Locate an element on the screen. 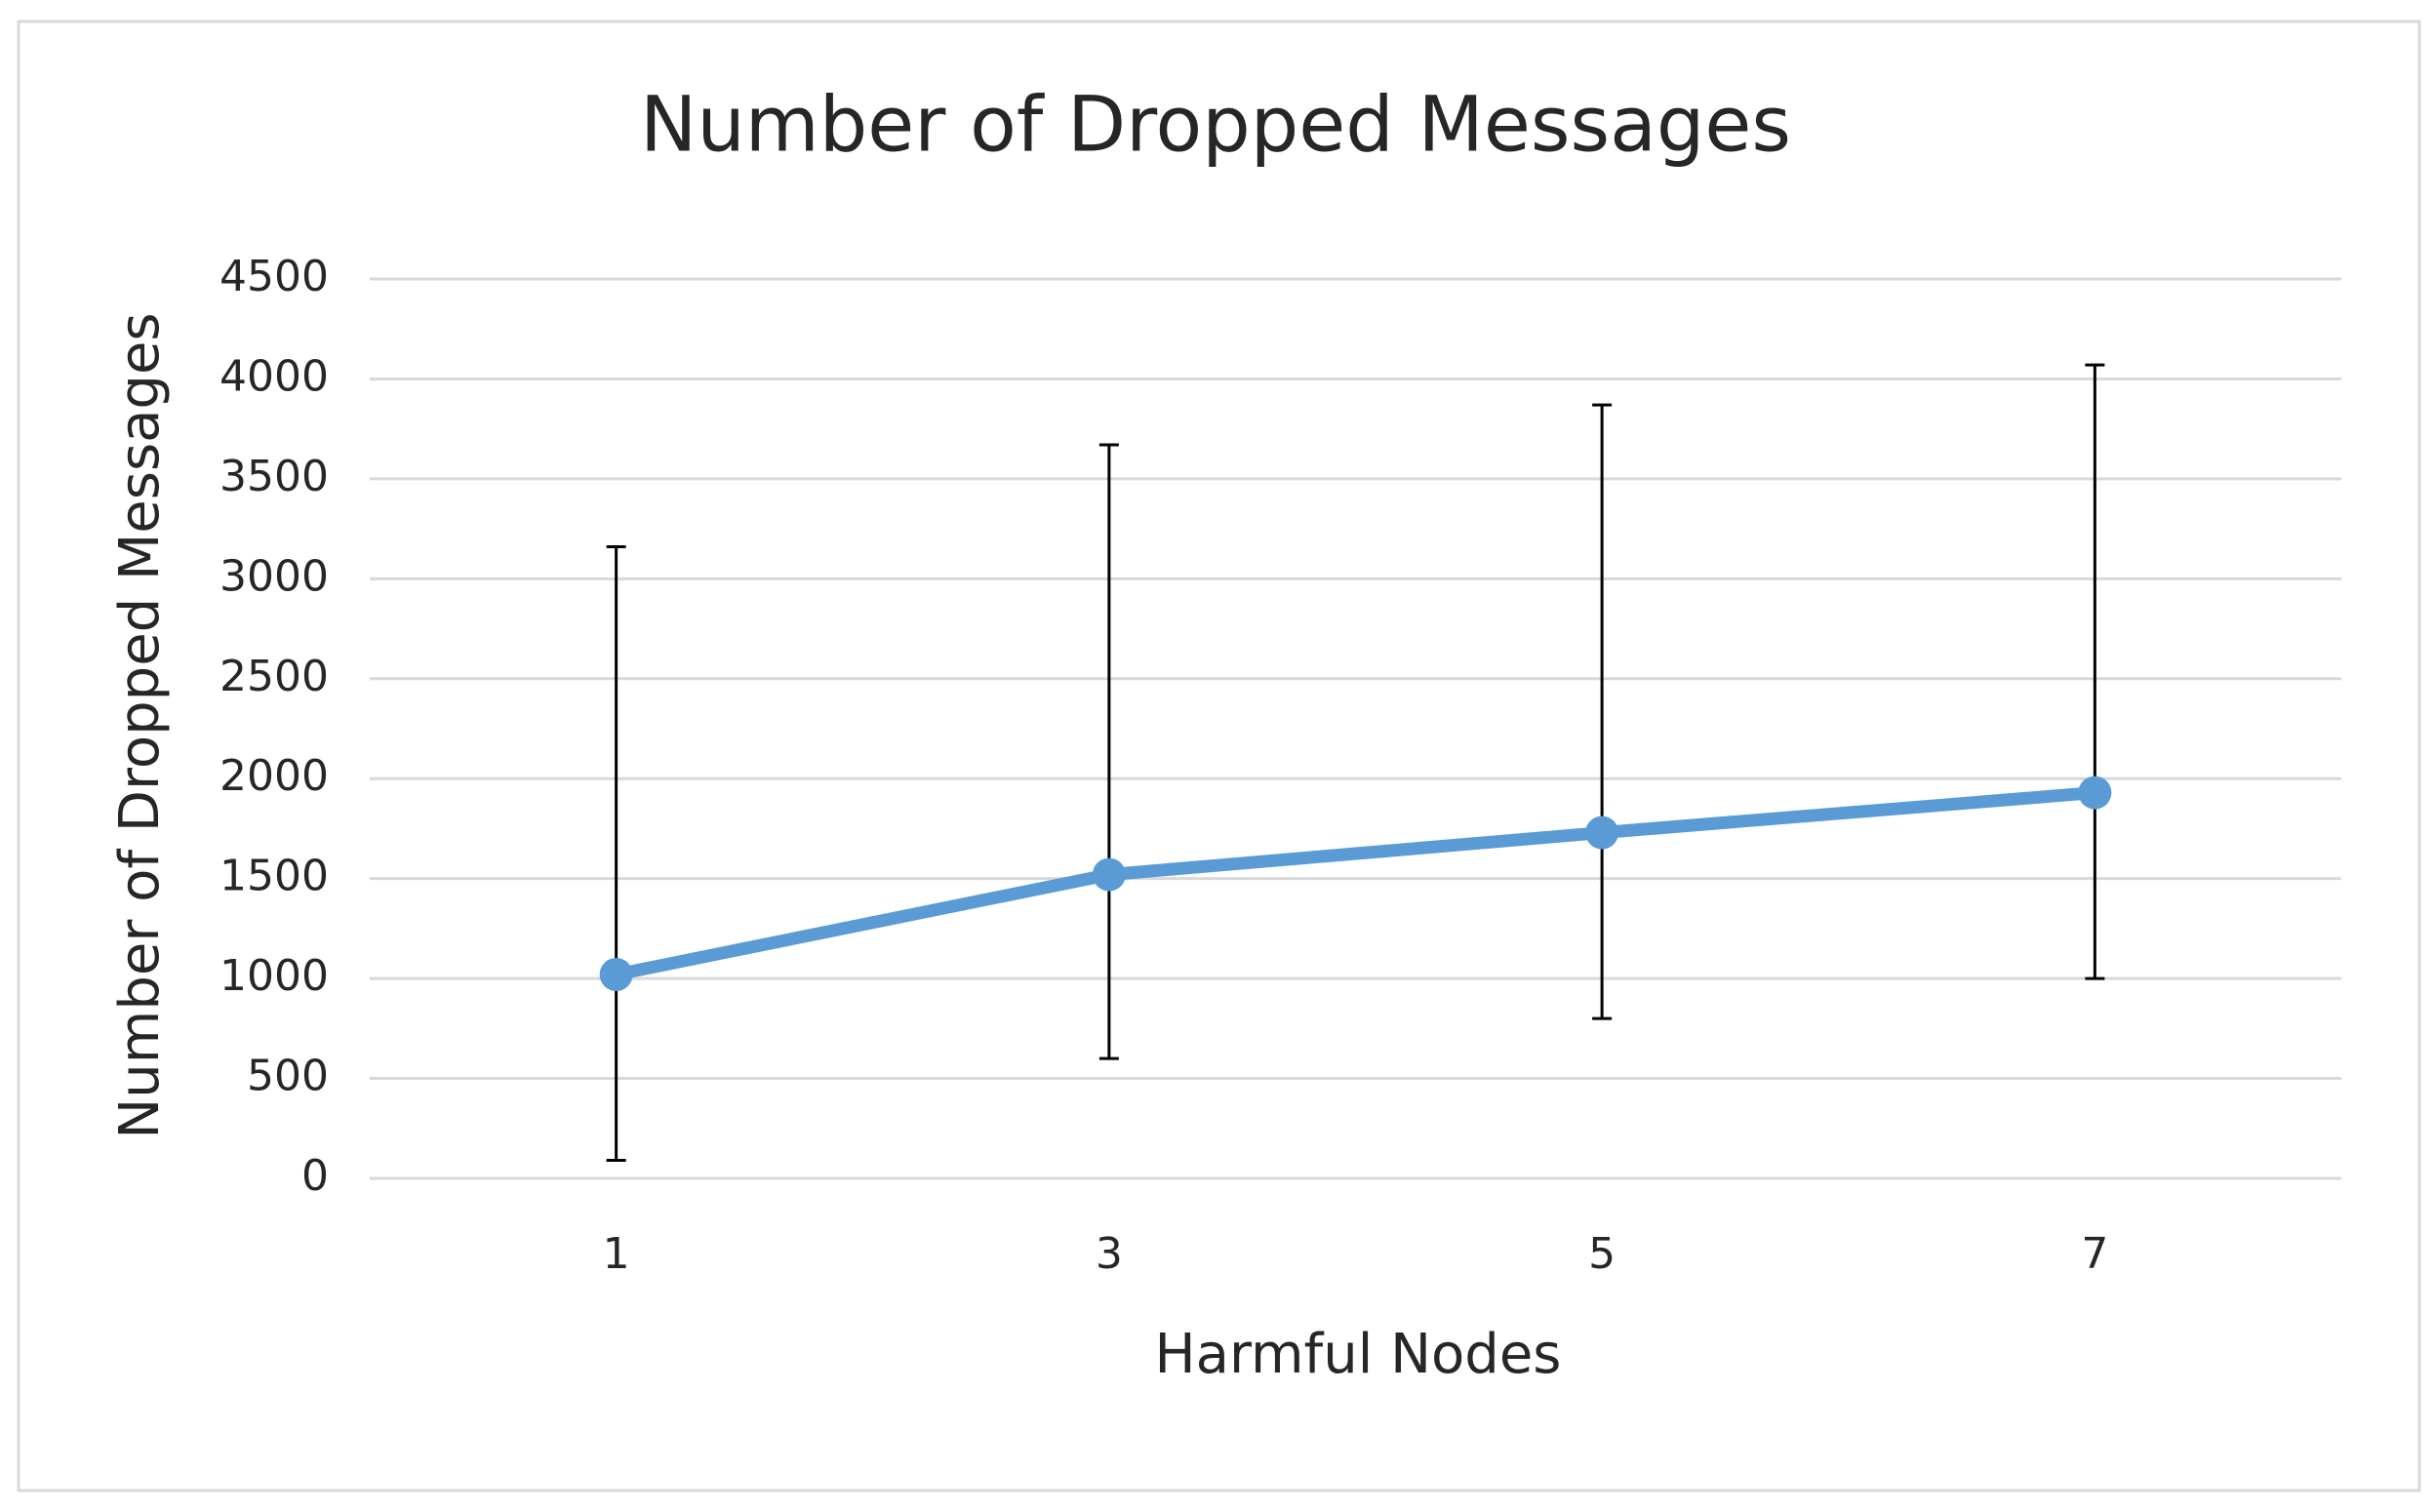 Image resolution: width=2434 pixels, height=1512 pixels. chart-title: Number of Dropped Messages is located at coordinates (1215, 125).